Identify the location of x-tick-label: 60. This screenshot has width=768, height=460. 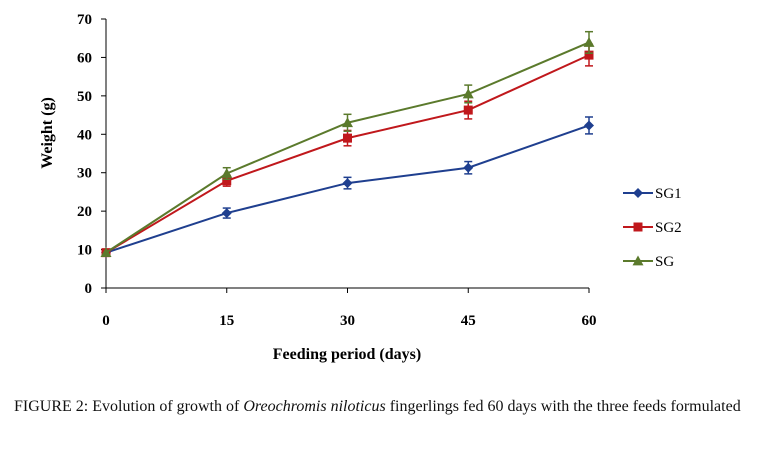
(589, 321).